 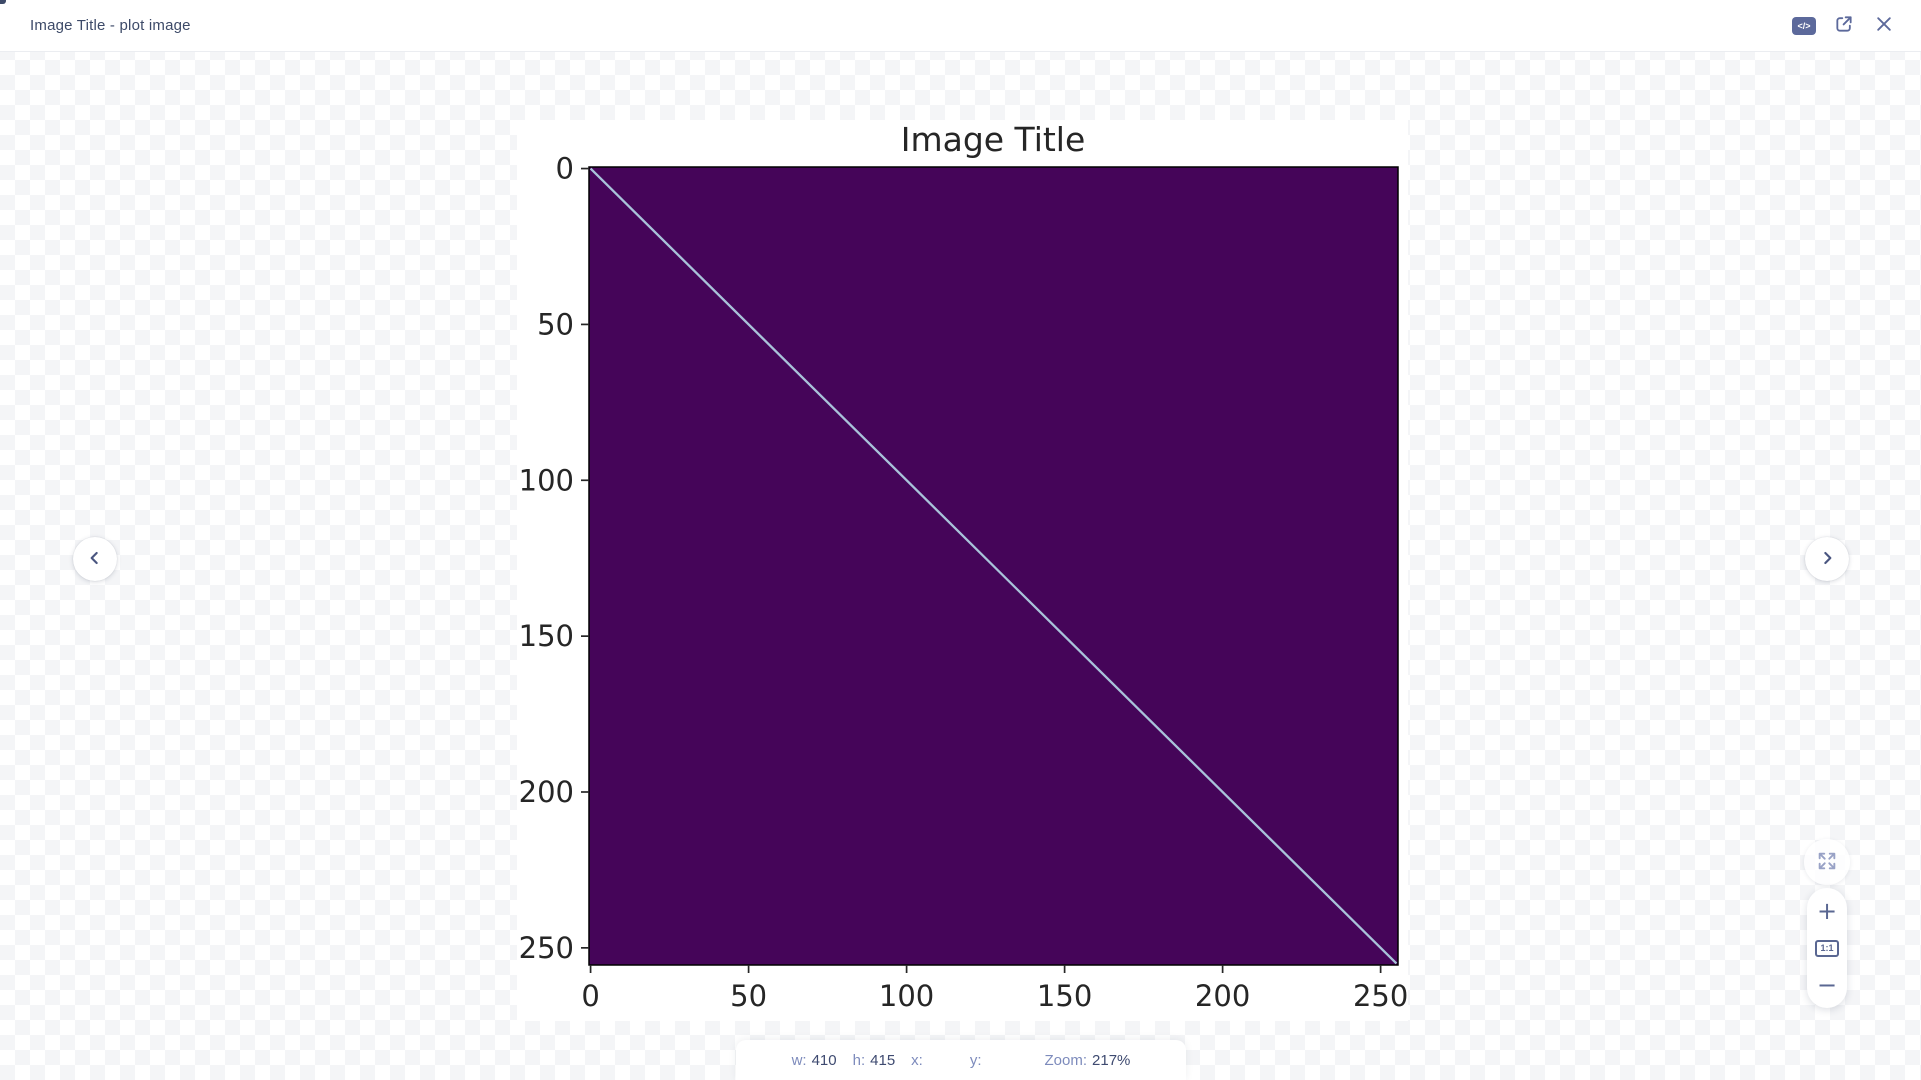 What do you see at coordinates (975, 1060) in the screenshot?
I see `status-y: y:` at bounding box center [975, 1060].